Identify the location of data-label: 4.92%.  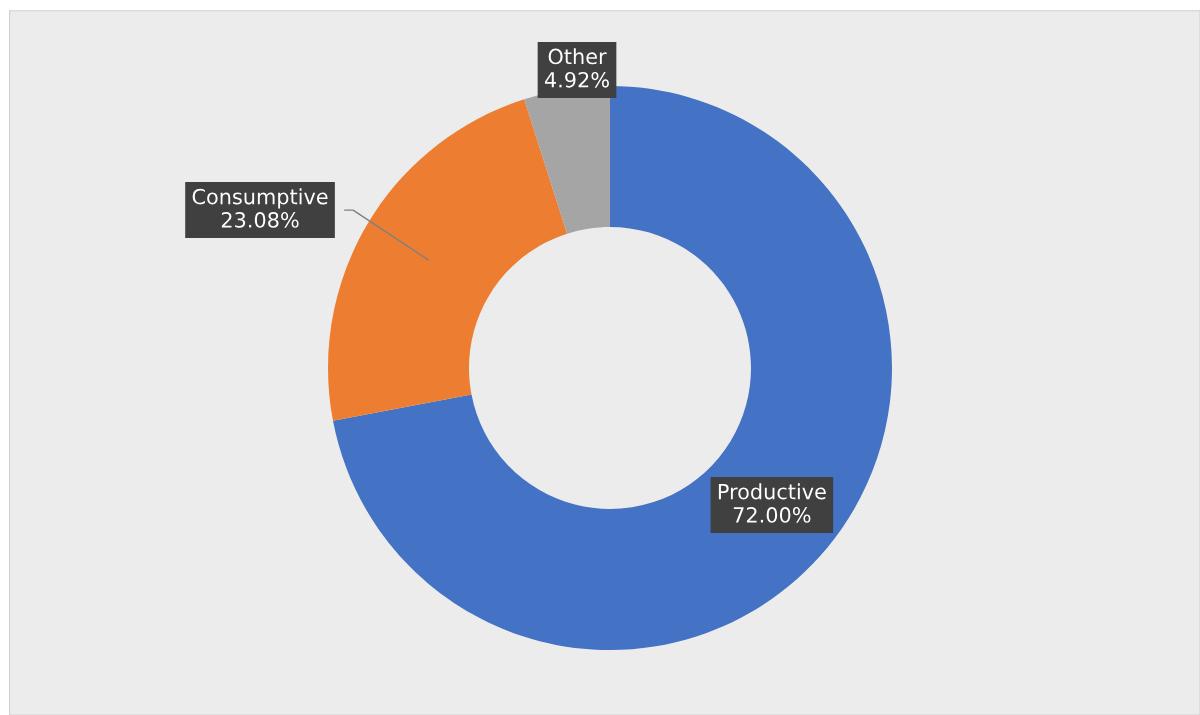
(576, 79).